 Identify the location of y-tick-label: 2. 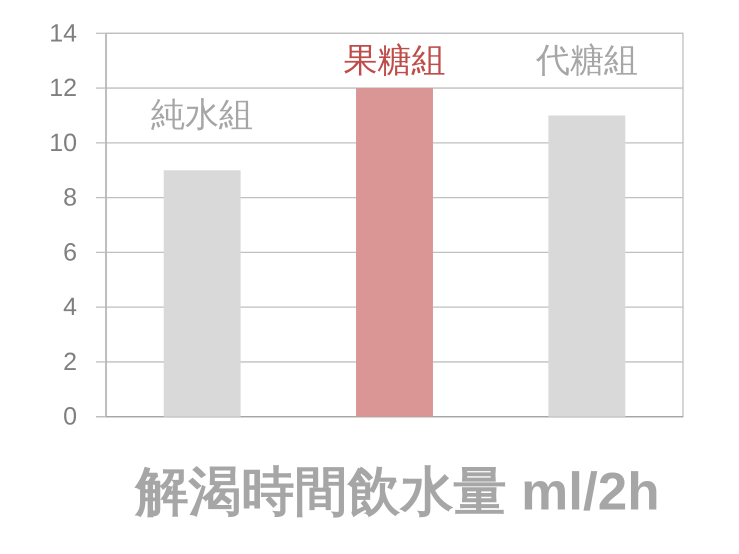
(70, 362).